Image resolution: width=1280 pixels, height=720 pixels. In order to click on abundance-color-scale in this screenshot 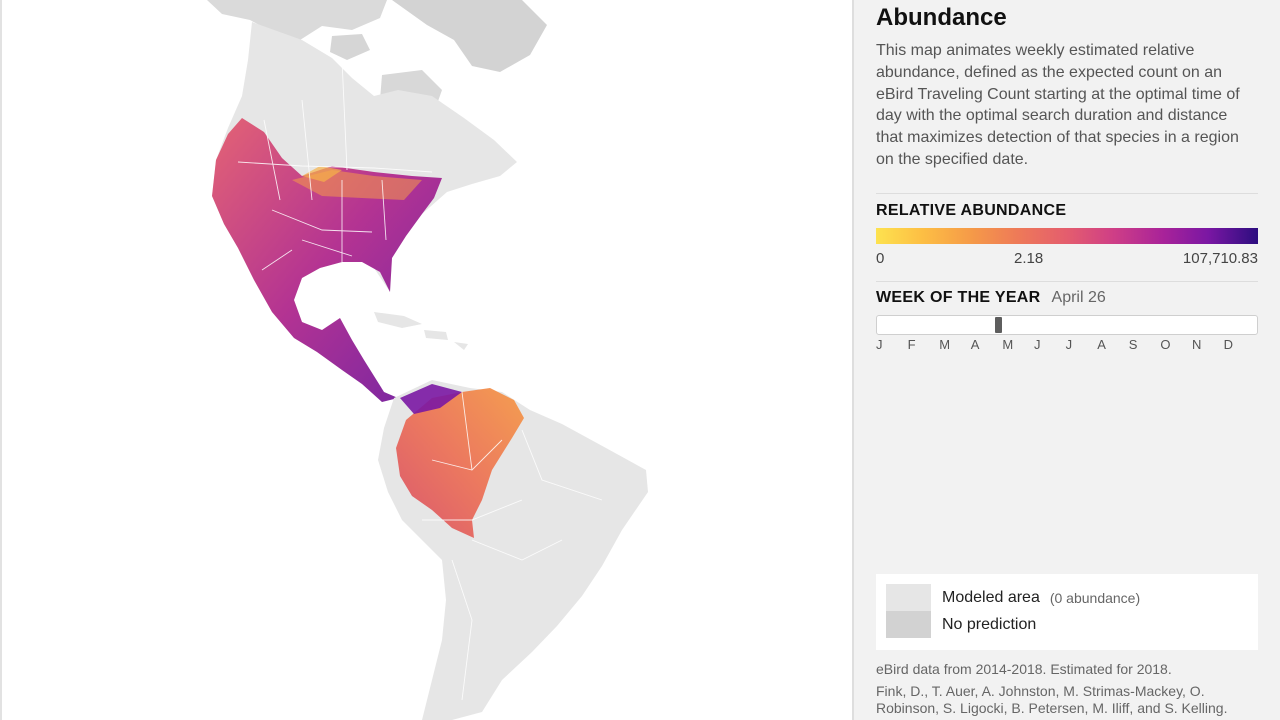, I will do `click(1067, 235)`.